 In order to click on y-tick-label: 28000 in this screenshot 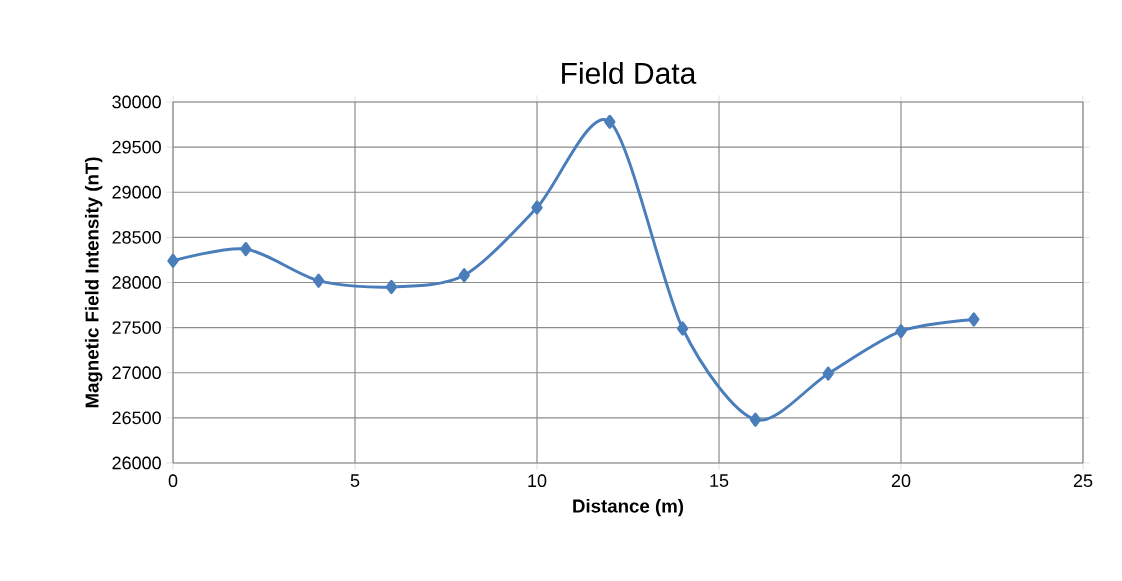, I will do `click(136, 282)`.